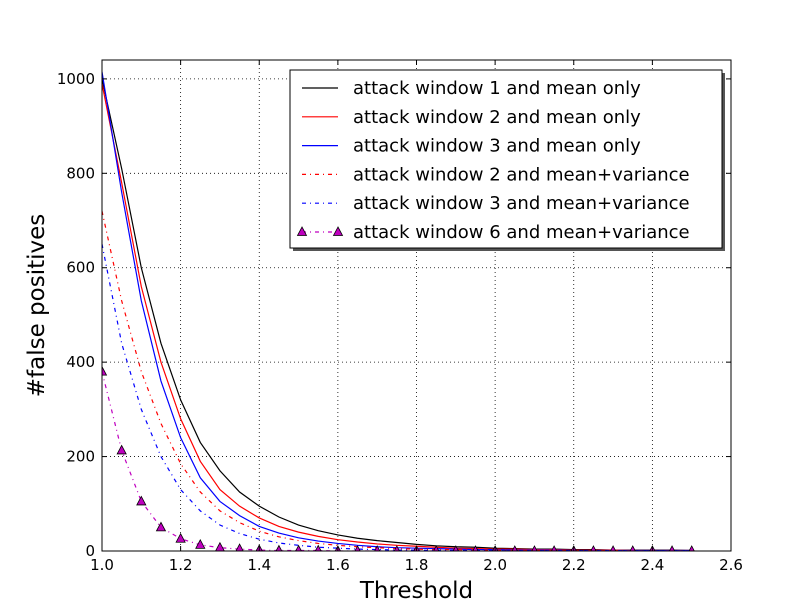 This screenshot has width=812, height=612. Describe the element at coordinates (521, 203) in the screenshot. I see `legend-label: attack window 3 and mean+variance` at that location.